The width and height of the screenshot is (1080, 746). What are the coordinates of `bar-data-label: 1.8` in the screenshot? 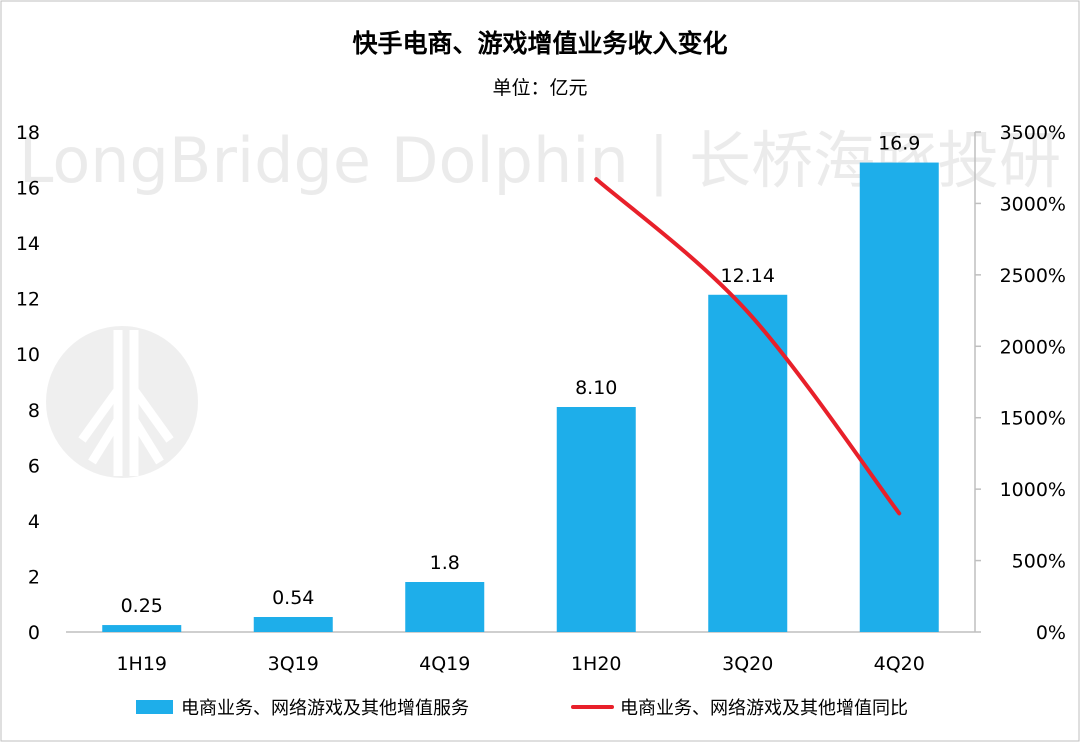 It's located at (445, 563).